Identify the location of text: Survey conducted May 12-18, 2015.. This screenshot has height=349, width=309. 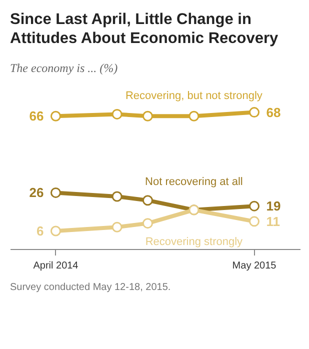
(90, 288).